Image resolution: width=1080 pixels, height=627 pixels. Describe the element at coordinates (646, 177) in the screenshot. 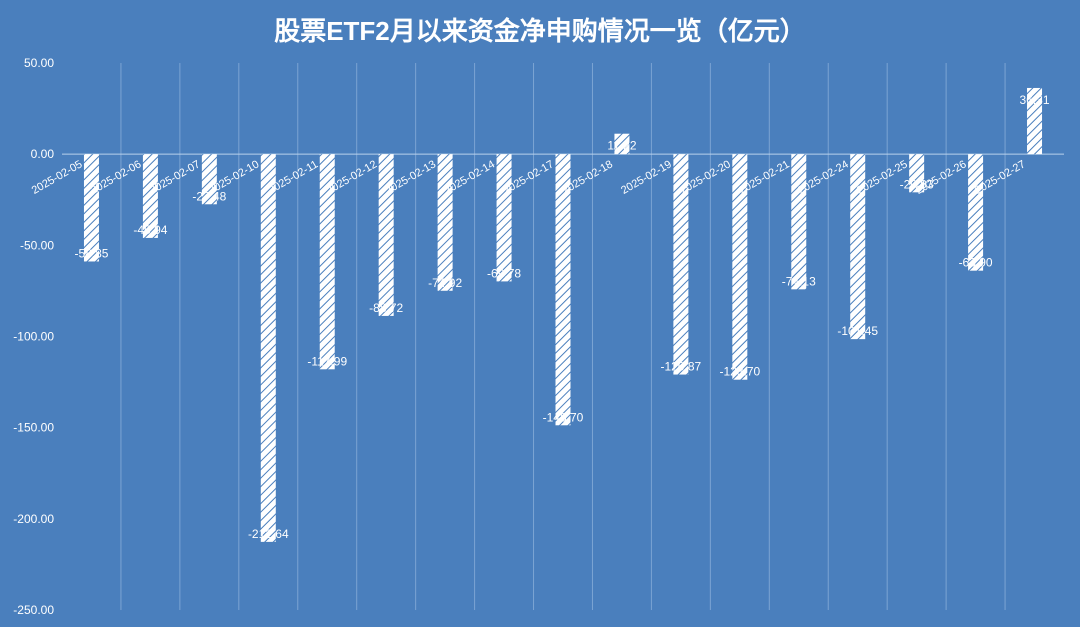

I see `x-tick-label: 2025-02-19` at that location.